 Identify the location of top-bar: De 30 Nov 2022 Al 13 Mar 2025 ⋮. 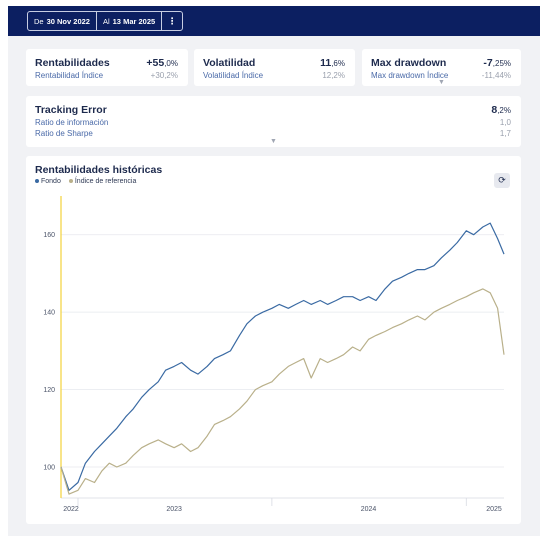
(274, 21).